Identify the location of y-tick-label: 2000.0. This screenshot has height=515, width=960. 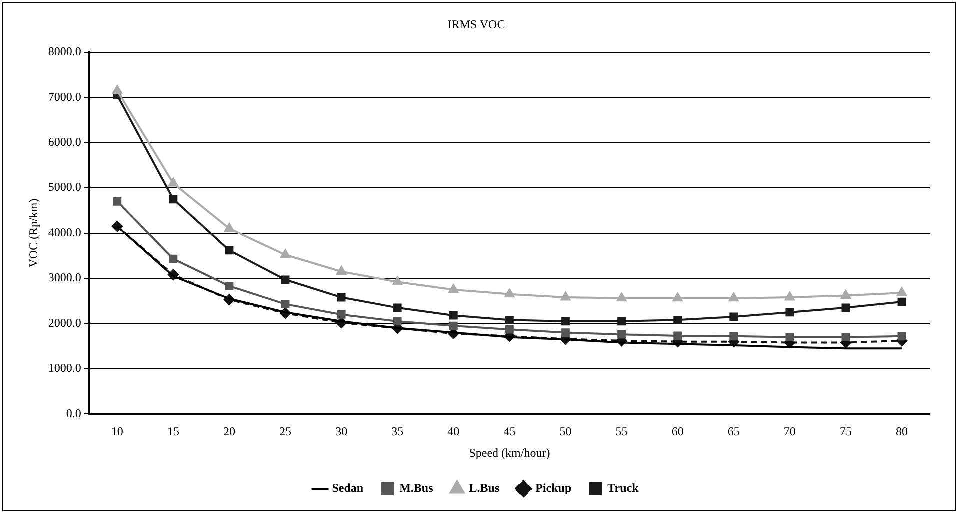
(65, 323).